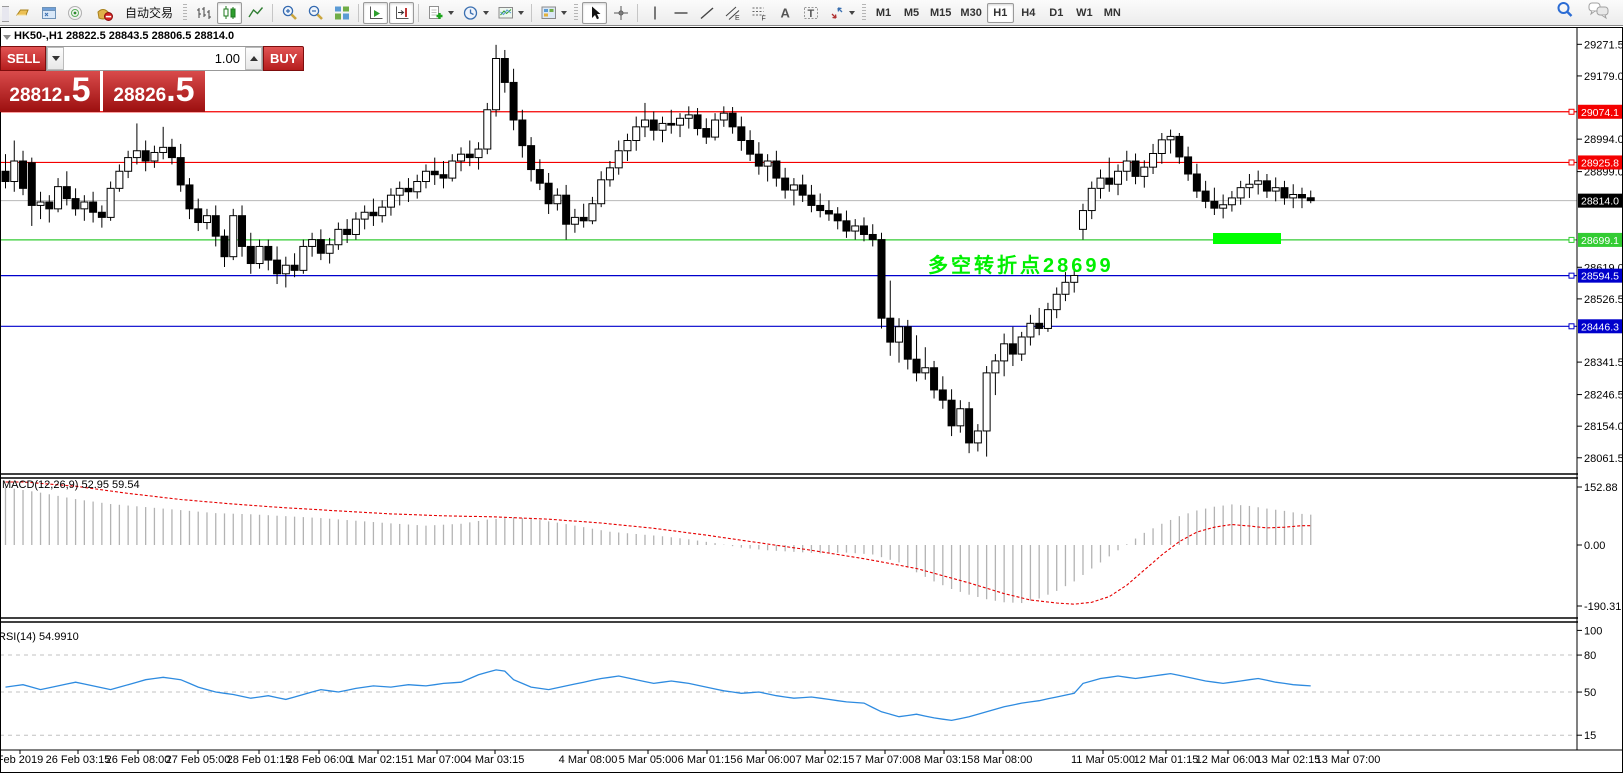  Describe the element at coordinates (563, 12) in the screenshot. I see `dropdown-caret-icon` at that location.